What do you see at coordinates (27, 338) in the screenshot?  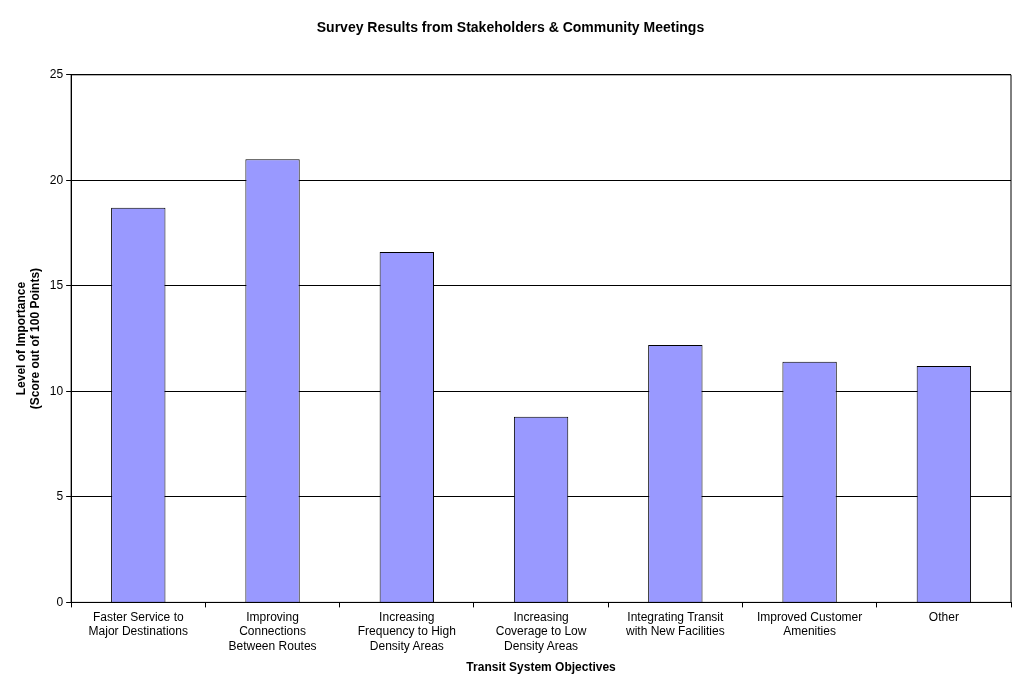 I see `y-axis-title: Level of Importance (Score out of 100 Points)` at bounding box center [27, 338].